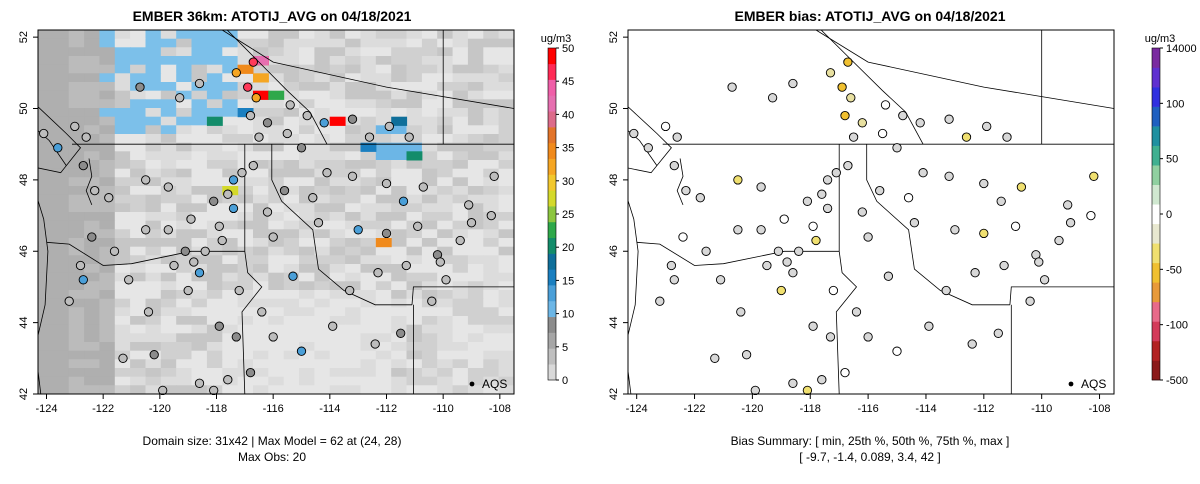 The height and width of the screenshot is (484, 1200). What do you see at coordinates (216, 409) in the screenshot?
I see `x-tick-label: -118` at bounding box center [216, 409].